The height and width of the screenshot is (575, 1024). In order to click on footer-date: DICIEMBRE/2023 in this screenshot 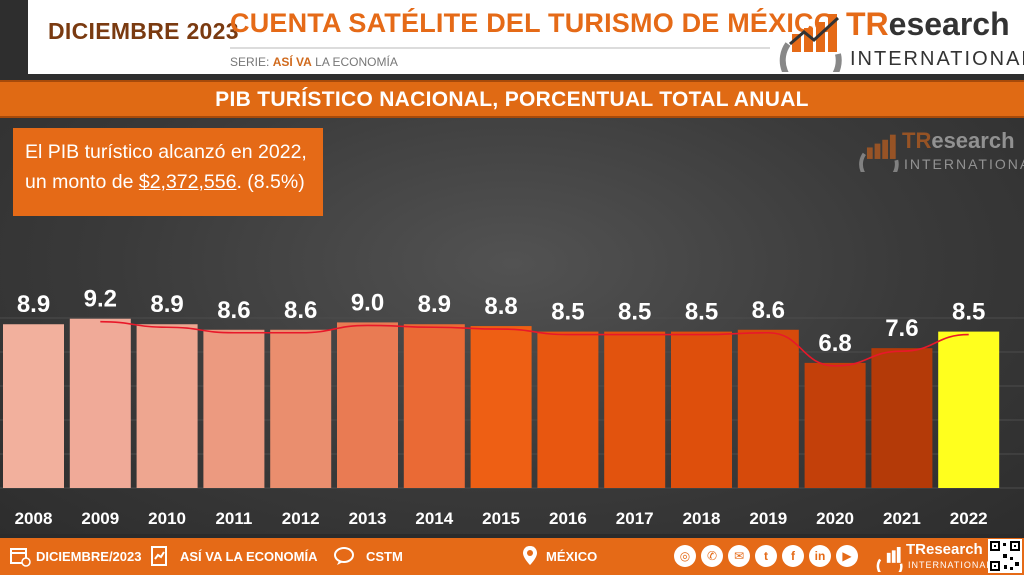, I will do `click(89, 556)`.